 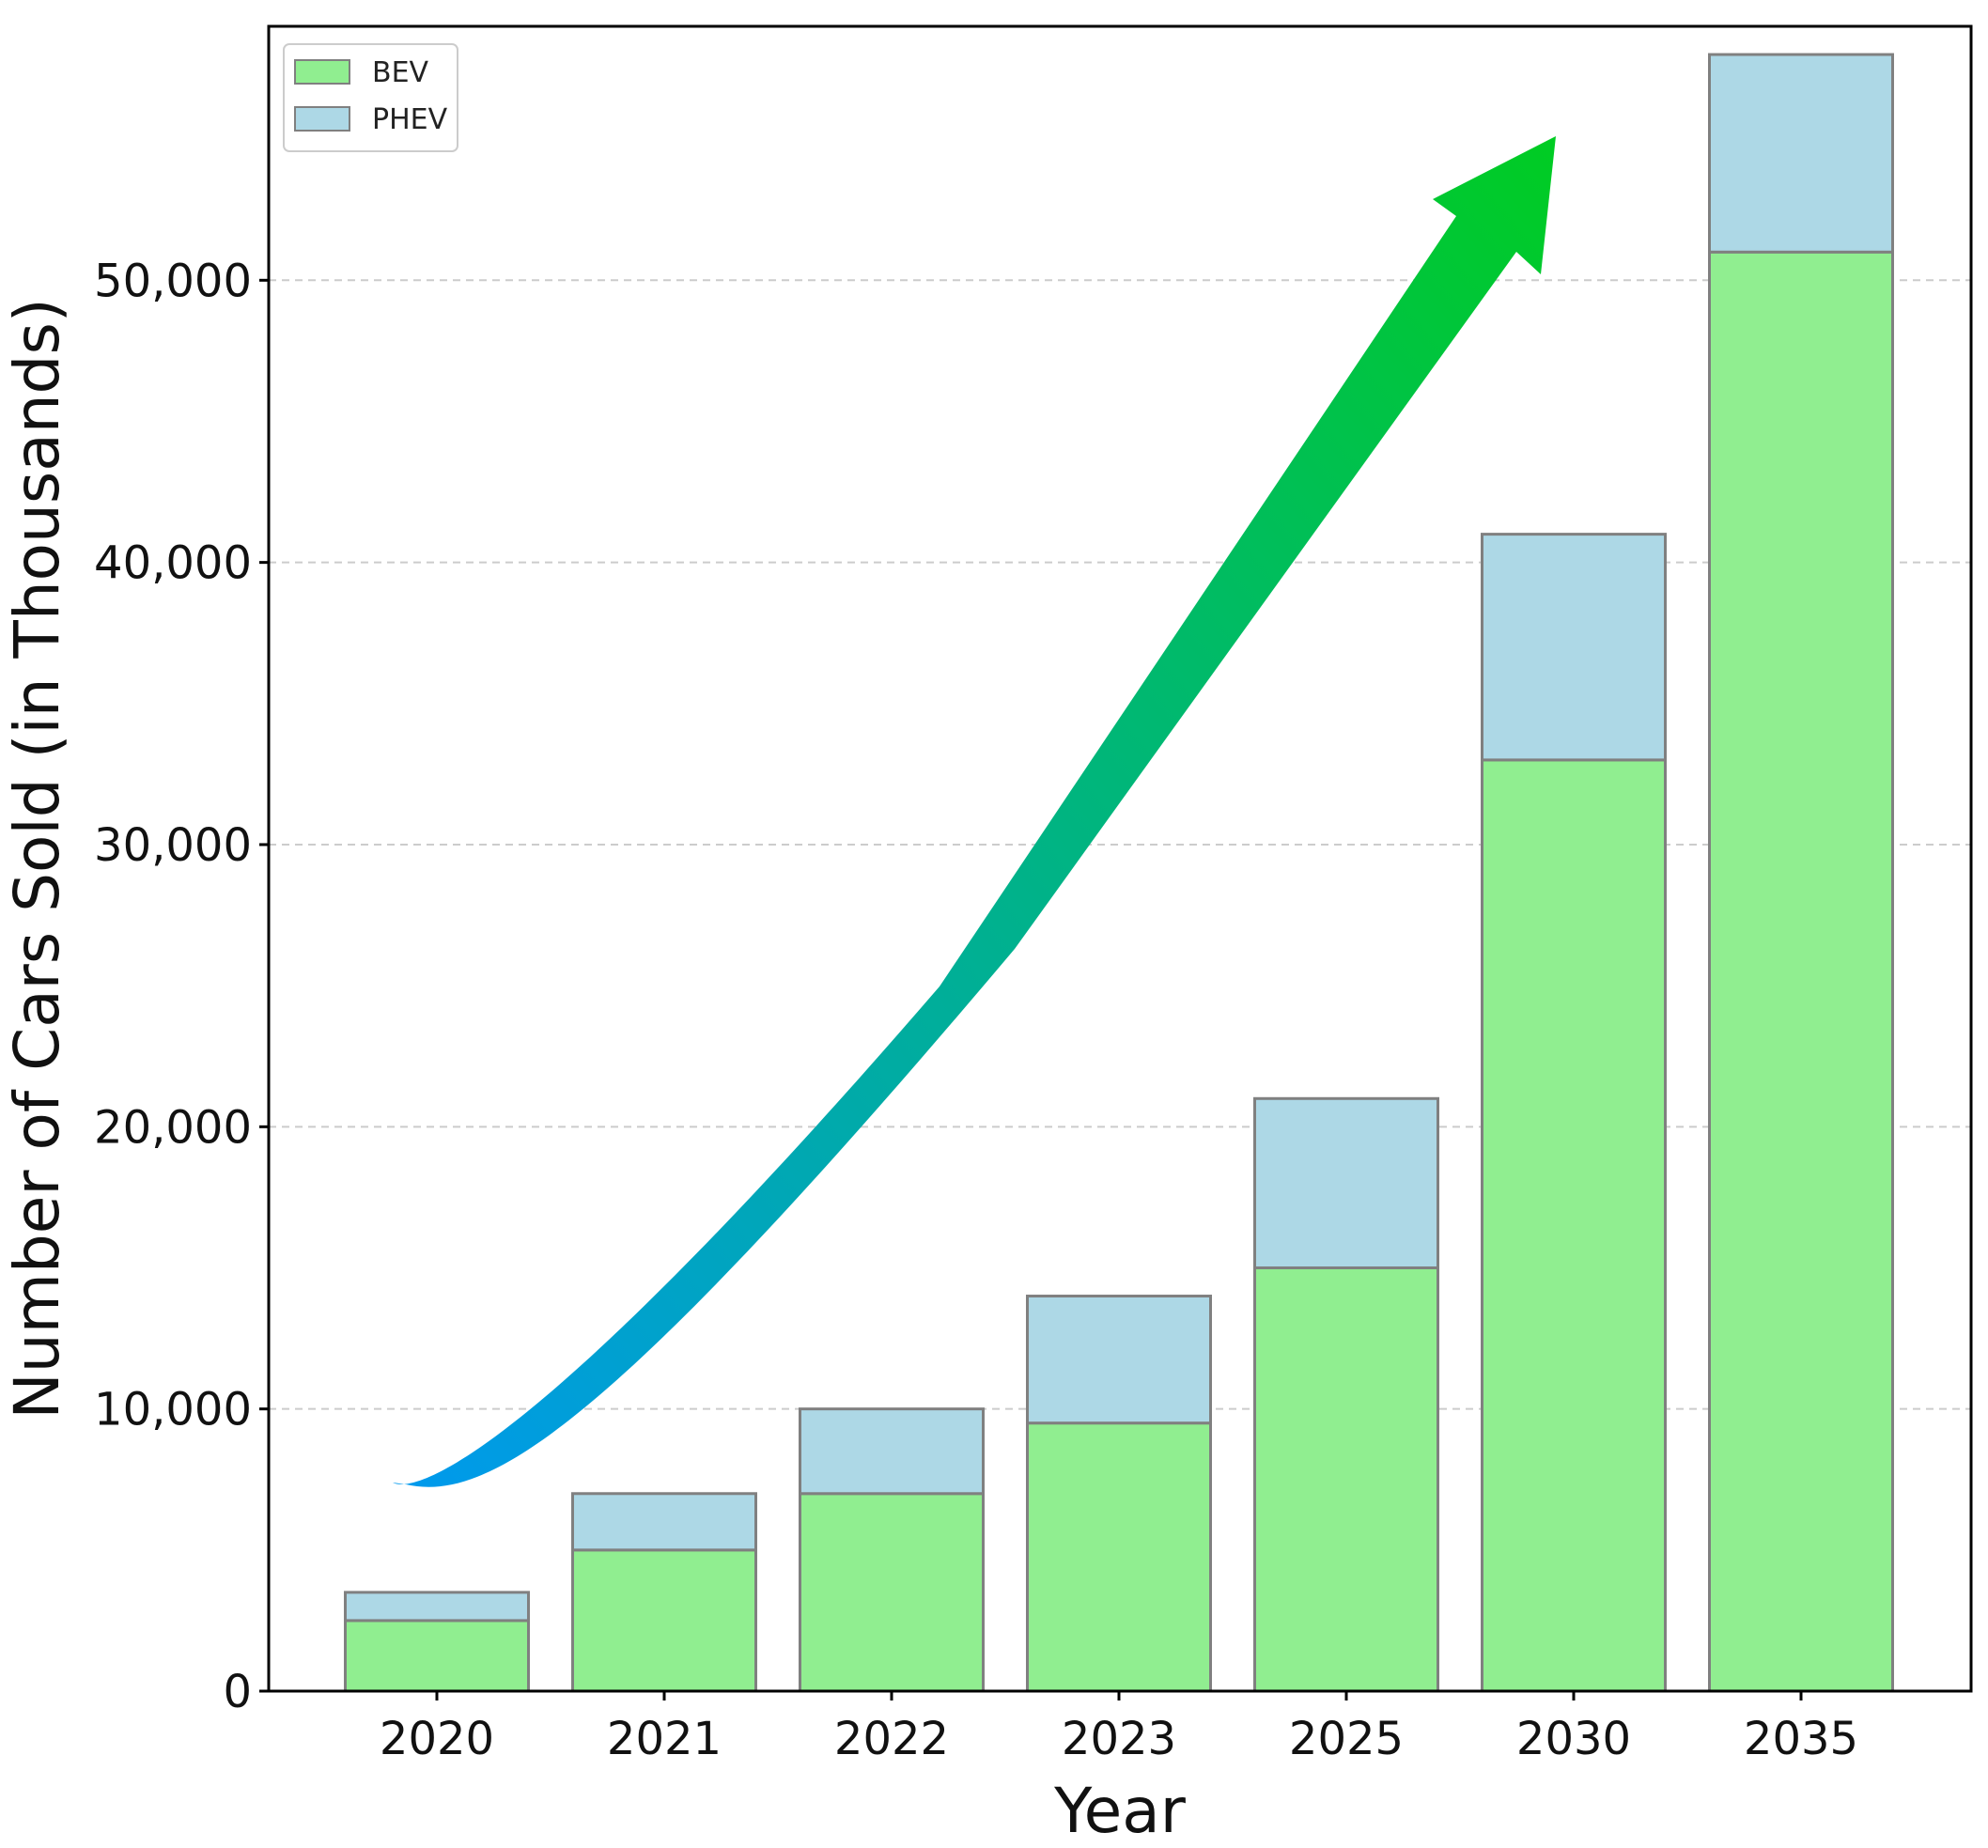 I want to click on legend-label-phev: PHEV, so click(x=410, y=119).